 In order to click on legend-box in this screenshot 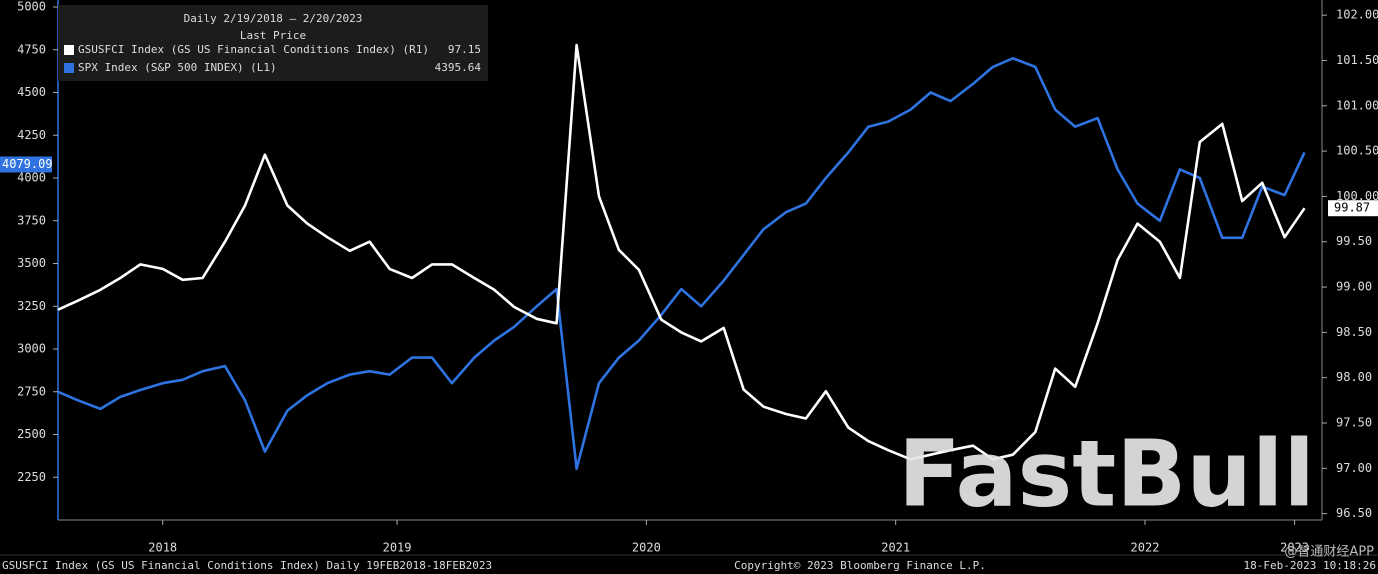, I will do `click(273, 43)`.